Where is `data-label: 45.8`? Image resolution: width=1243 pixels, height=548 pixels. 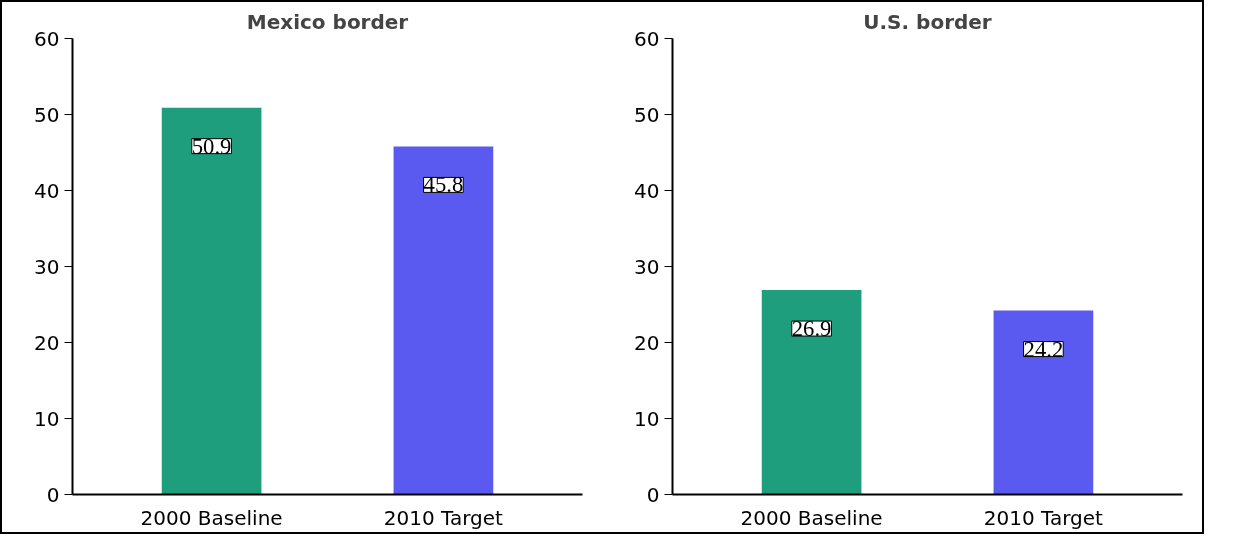
data-label: 45.8 is located at coordinates (443, 185).